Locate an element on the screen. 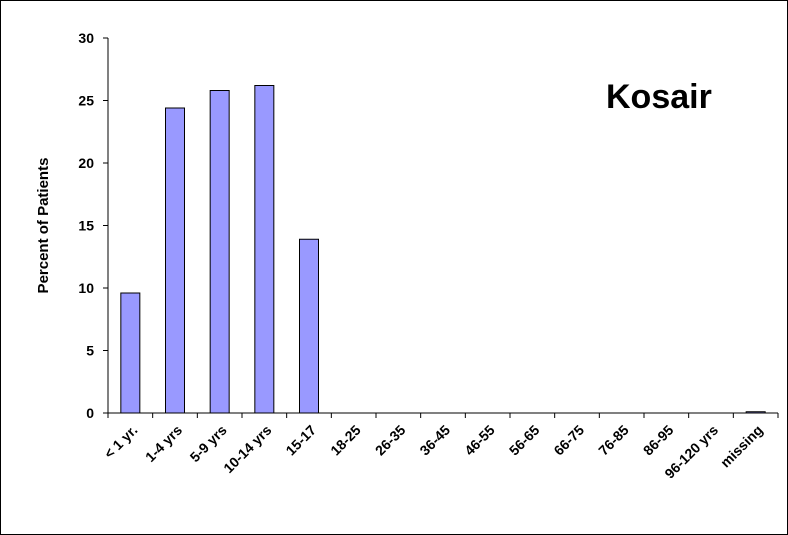  x-tick-label: missing is located at coordinates (741, 446).